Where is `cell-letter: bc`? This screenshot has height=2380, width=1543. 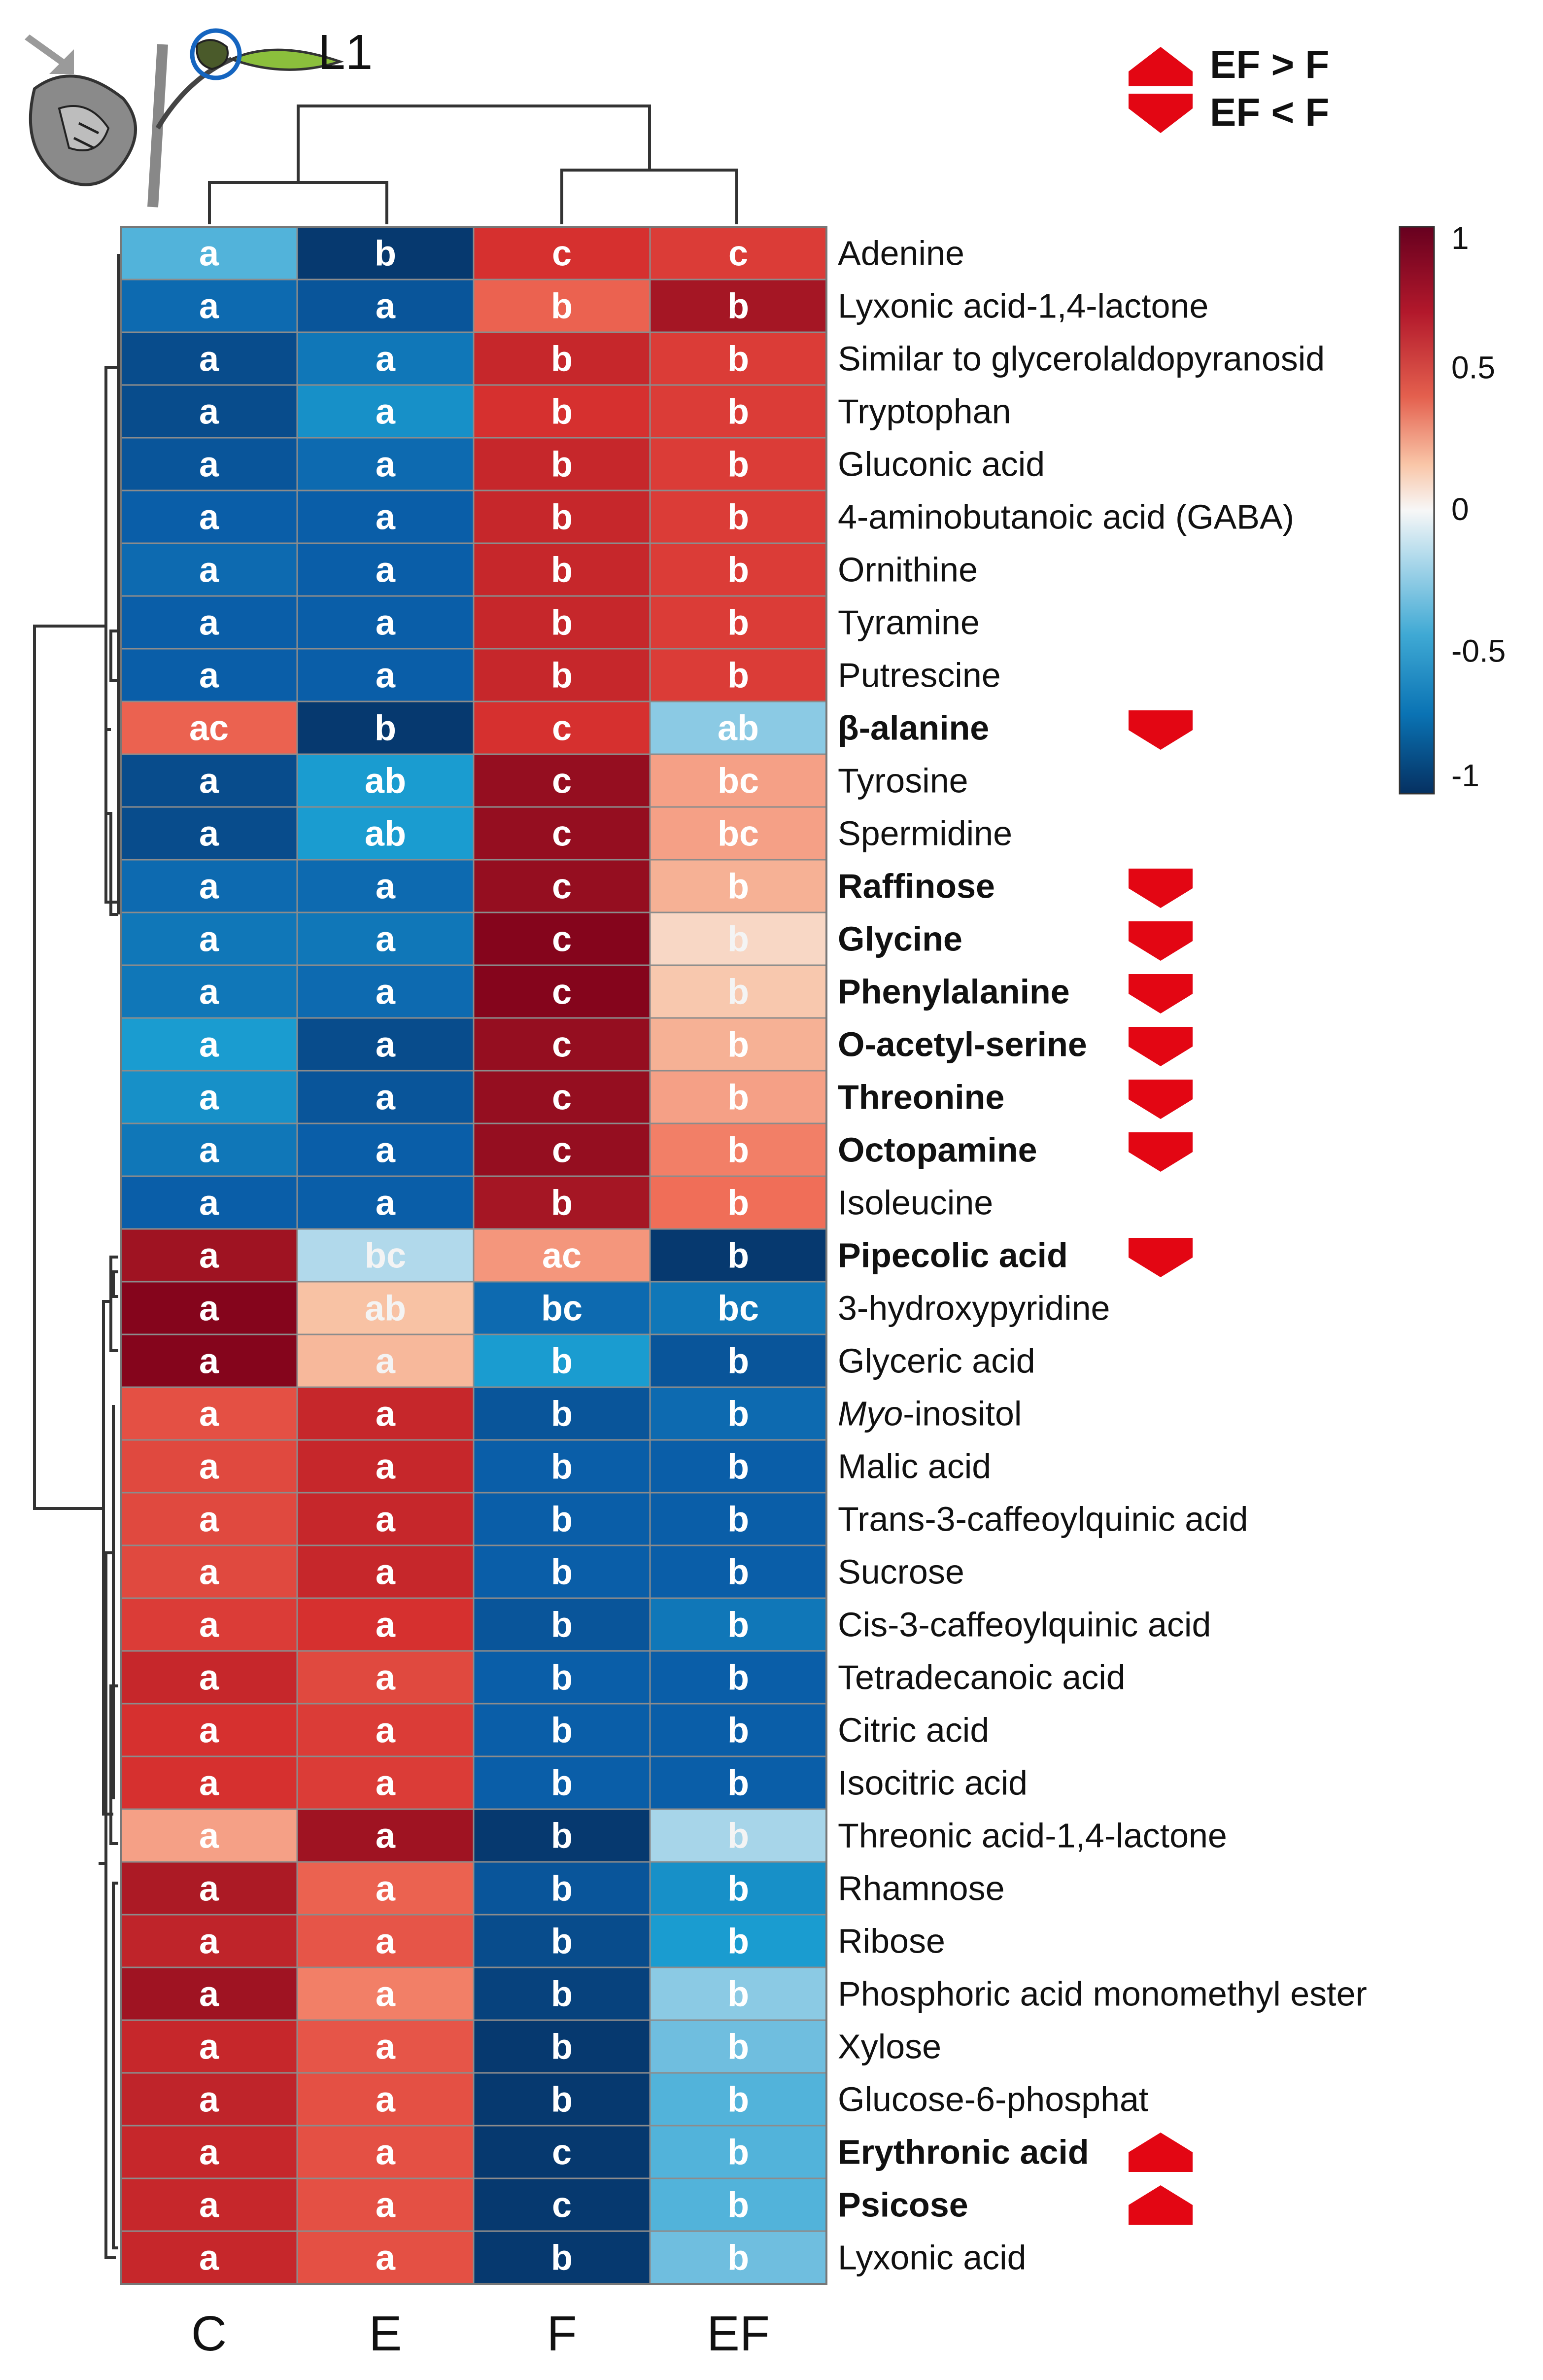
cell-letter: bc is located at coordinates (738, 781).